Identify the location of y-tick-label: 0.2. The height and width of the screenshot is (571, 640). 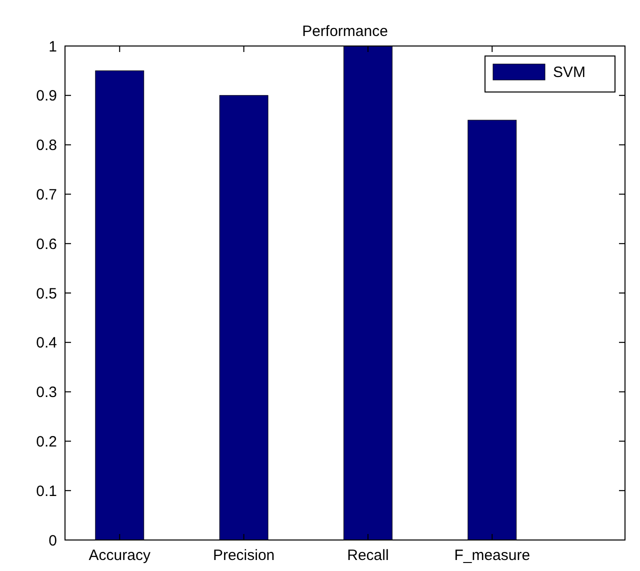
(46, 441).